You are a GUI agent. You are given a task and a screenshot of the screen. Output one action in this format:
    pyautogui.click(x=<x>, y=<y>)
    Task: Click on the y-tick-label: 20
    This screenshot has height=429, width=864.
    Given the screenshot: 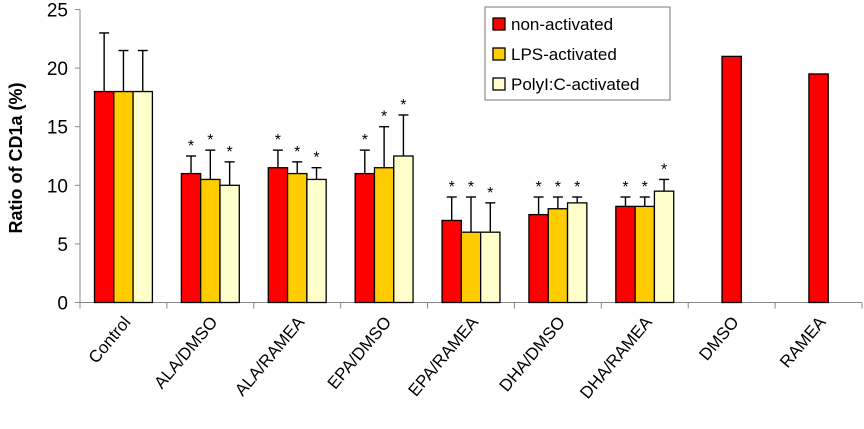 What is the action you would take?
    pyautogui.click(x=57, y=69)
    